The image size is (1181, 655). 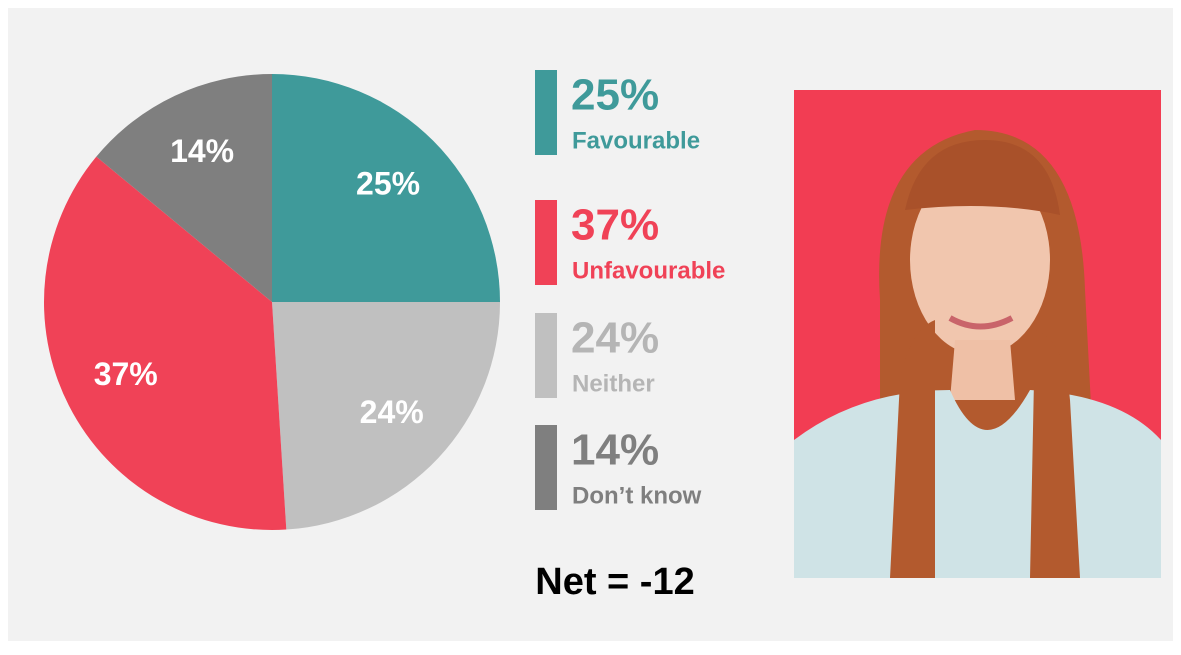 What do you see at coordinates (636, 140) in the screenshot?
I see `legend-label: Favourable` at bounding box center [636, 140].